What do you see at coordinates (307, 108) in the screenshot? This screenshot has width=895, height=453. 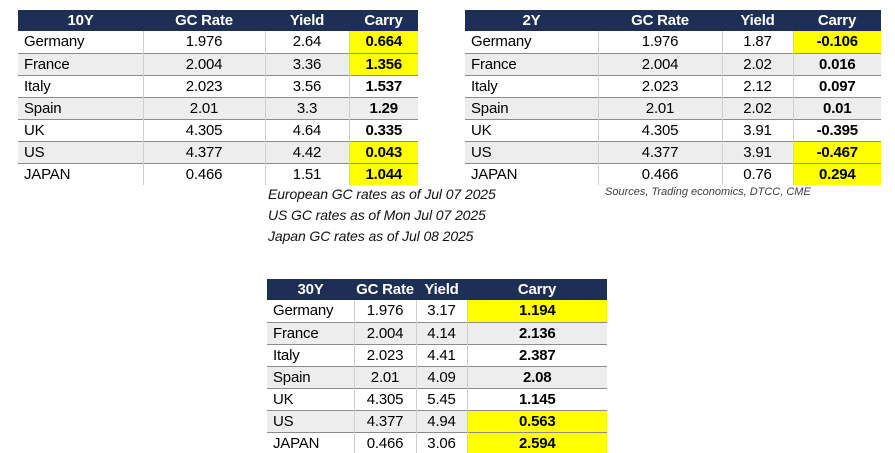 I see `yield-cell: 3.3` at bounding box center [307, 108].